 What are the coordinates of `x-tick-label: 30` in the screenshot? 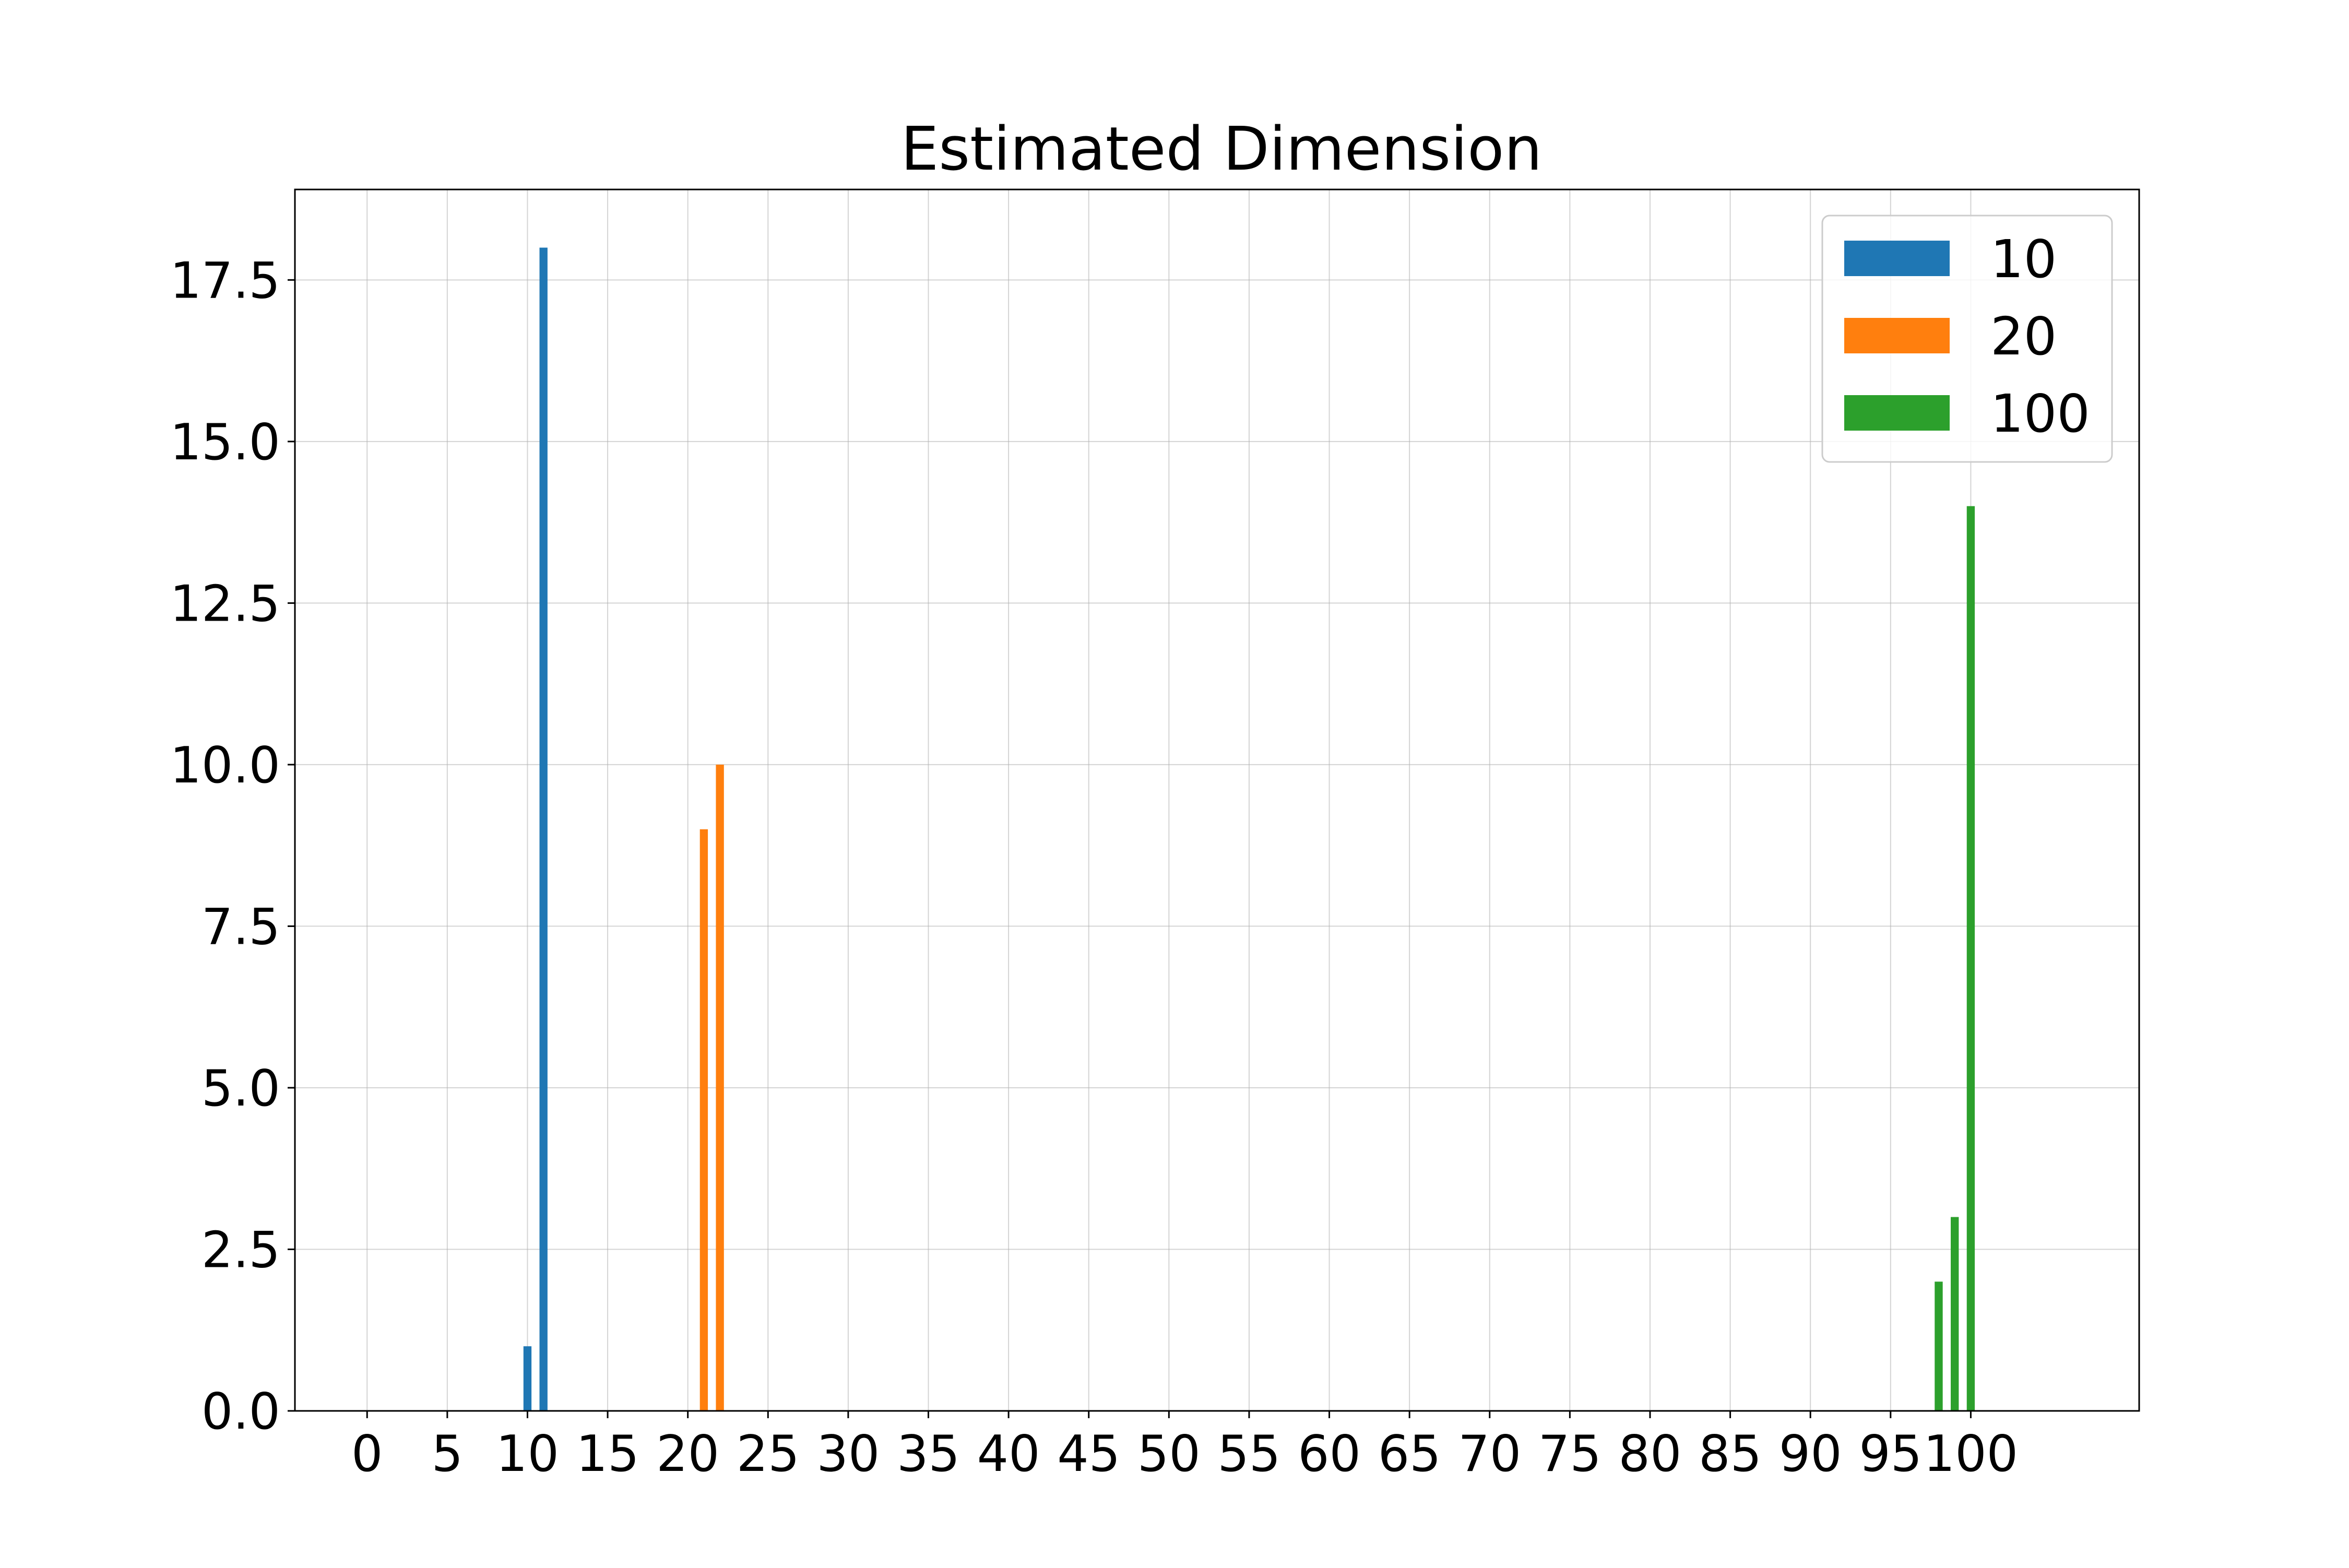 It's located at (848, 1454).